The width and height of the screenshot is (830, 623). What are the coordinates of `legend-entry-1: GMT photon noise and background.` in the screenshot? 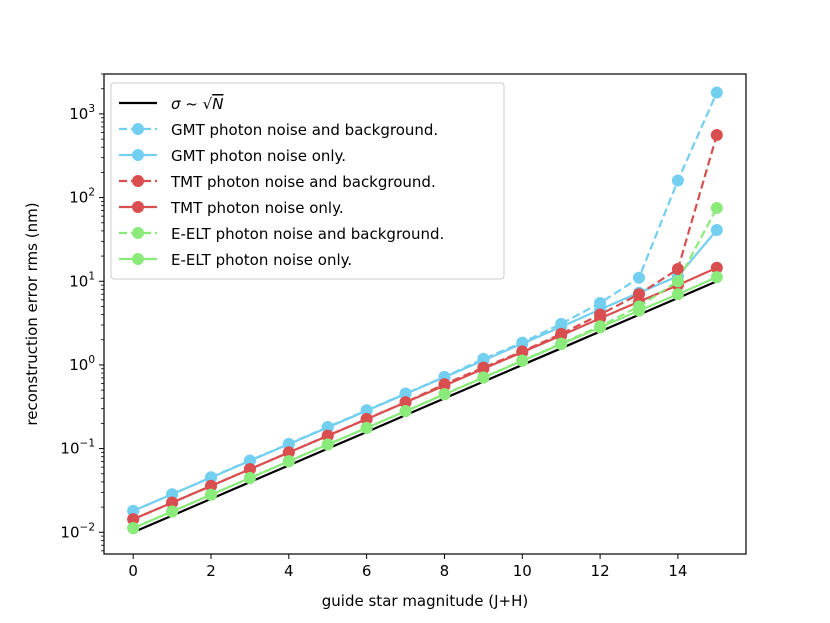 It's located at (278, 130).